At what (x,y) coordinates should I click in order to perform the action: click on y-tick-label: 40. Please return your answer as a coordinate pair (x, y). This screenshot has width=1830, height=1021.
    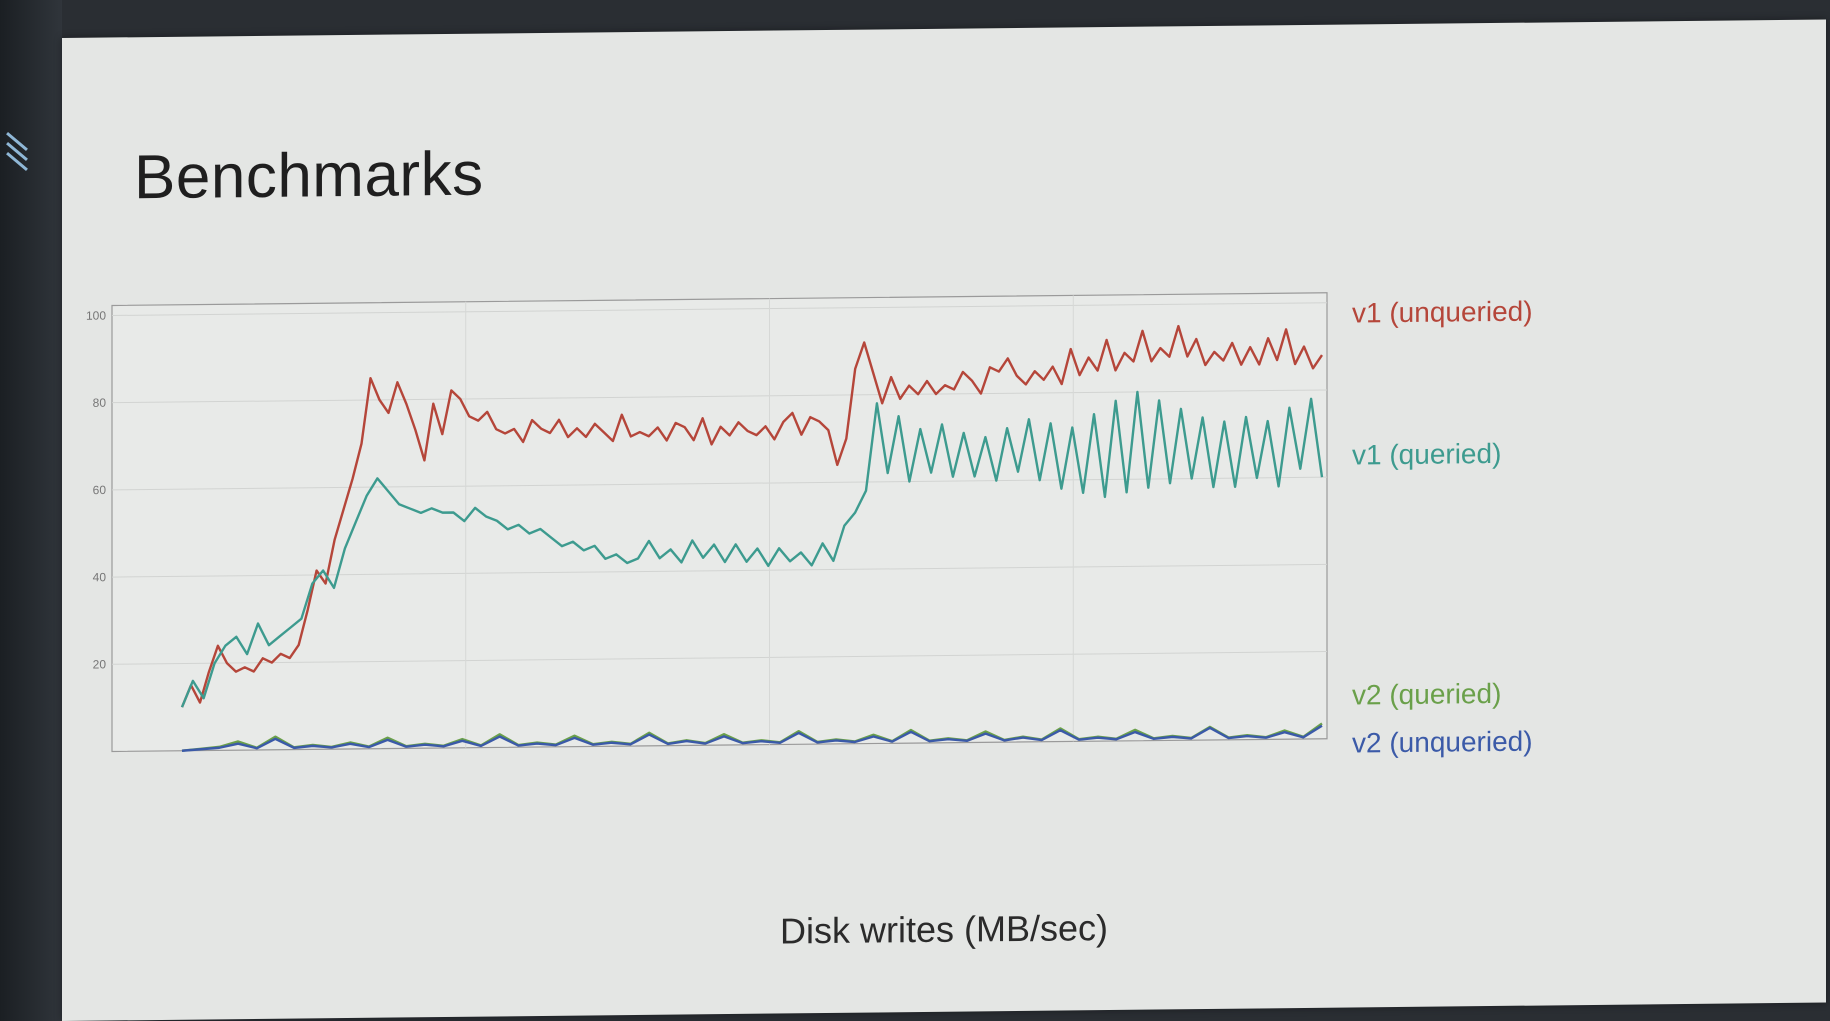
    Looking at the image, I should click on (100, 577).